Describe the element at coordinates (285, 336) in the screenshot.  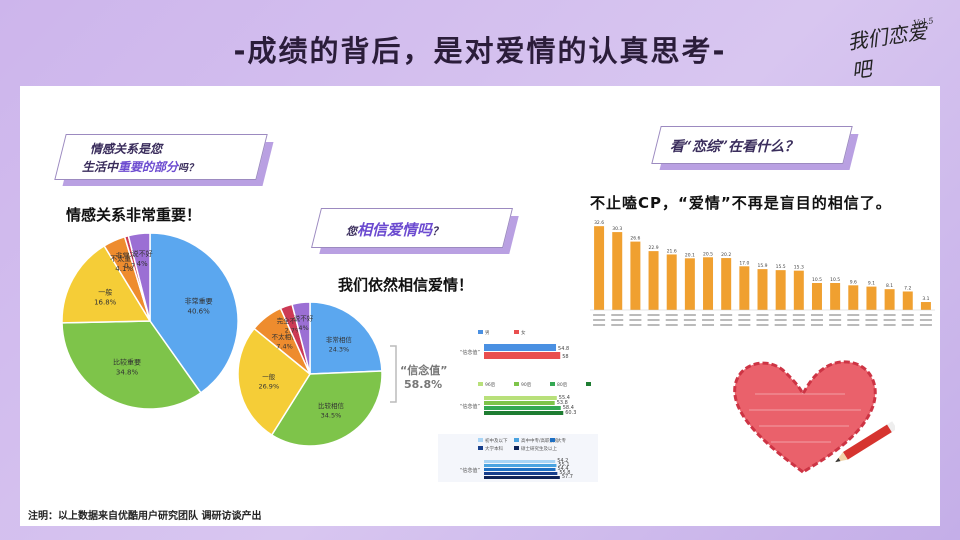
I see `pie-label: 不太相信` at that location.